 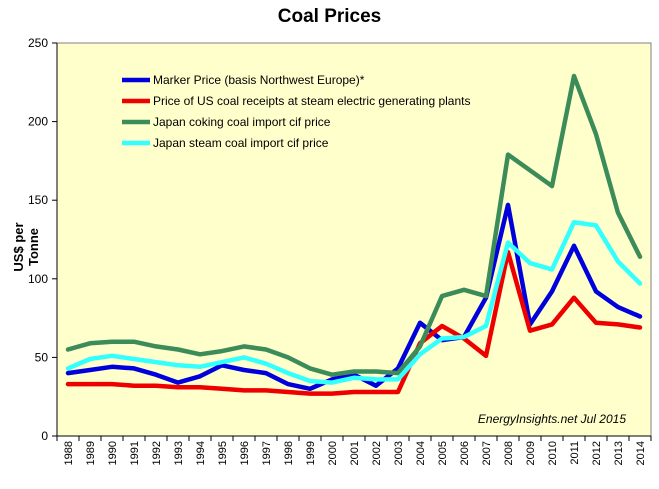 I want to click on x-tick-label: 2013, so click(x=619, y=453).